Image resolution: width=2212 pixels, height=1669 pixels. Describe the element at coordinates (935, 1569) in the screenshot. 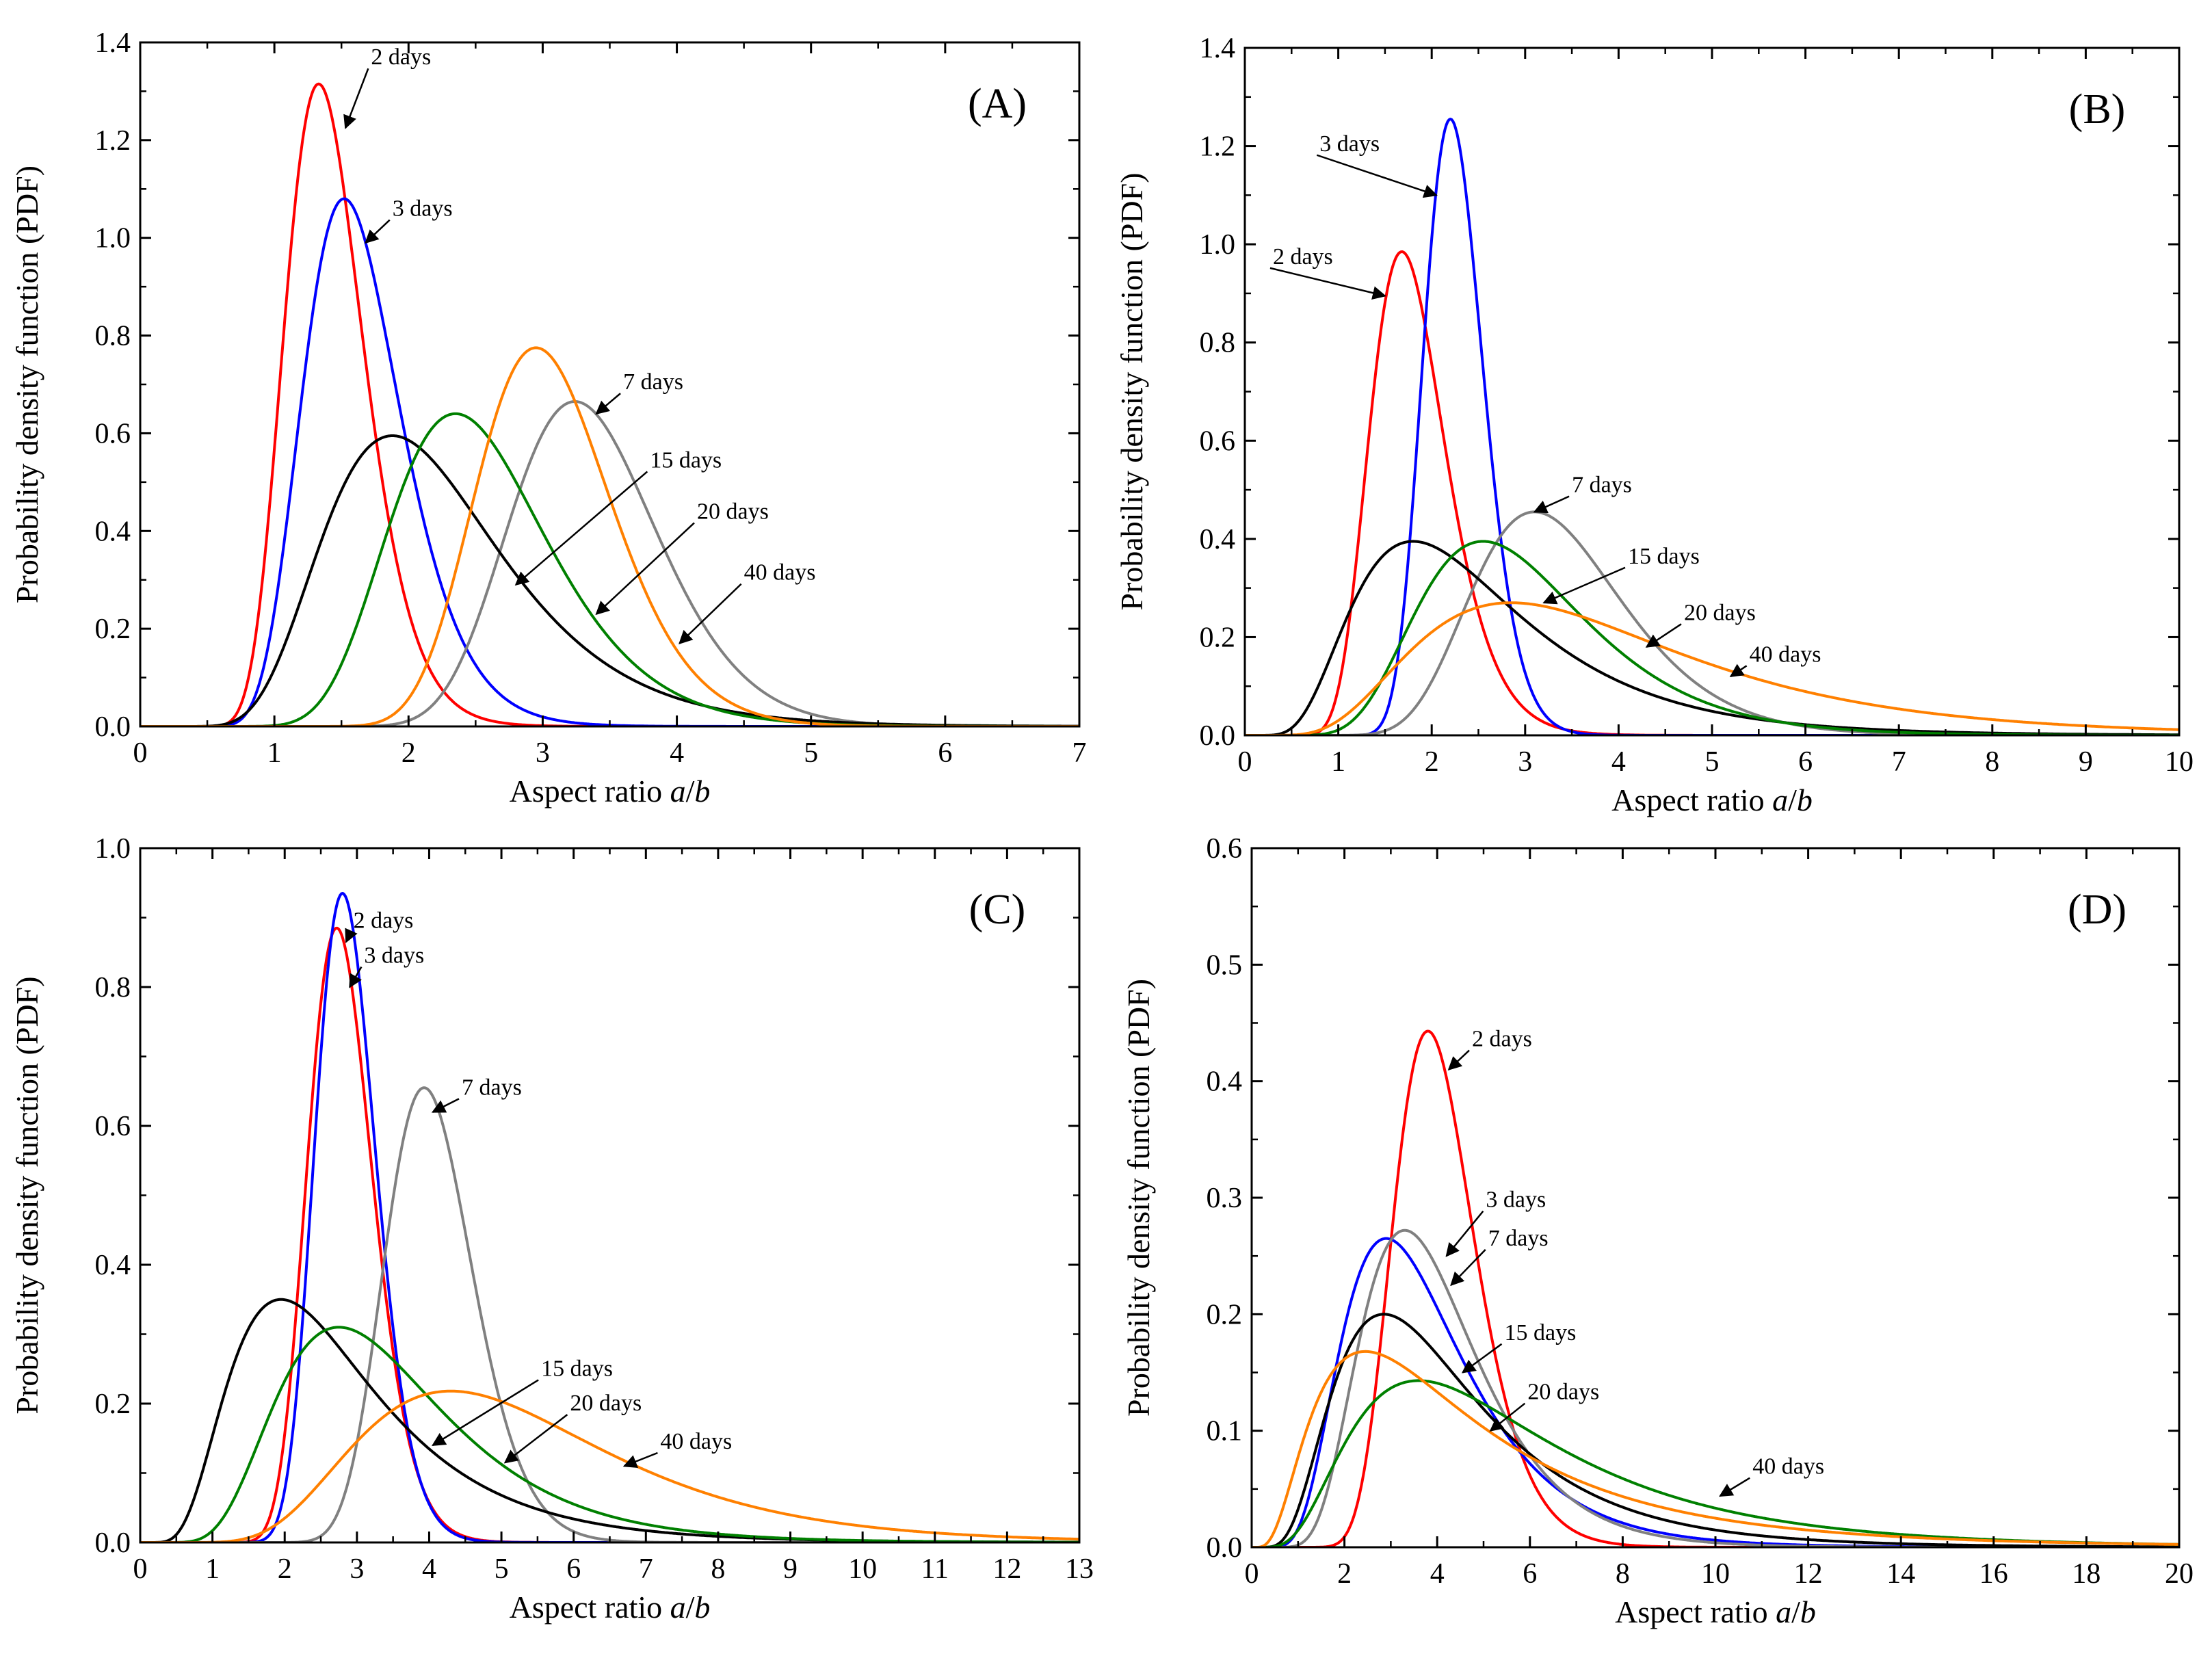

I see `x-tick-label: 11` at that location.